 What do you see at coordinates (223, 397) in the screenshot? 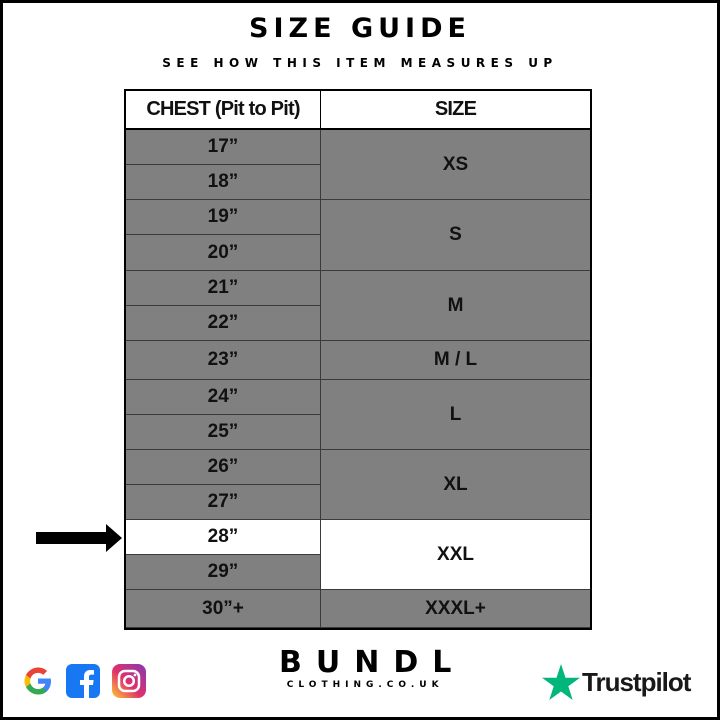
I see `chest-cell: 24”` at bounding box center [223, 397].